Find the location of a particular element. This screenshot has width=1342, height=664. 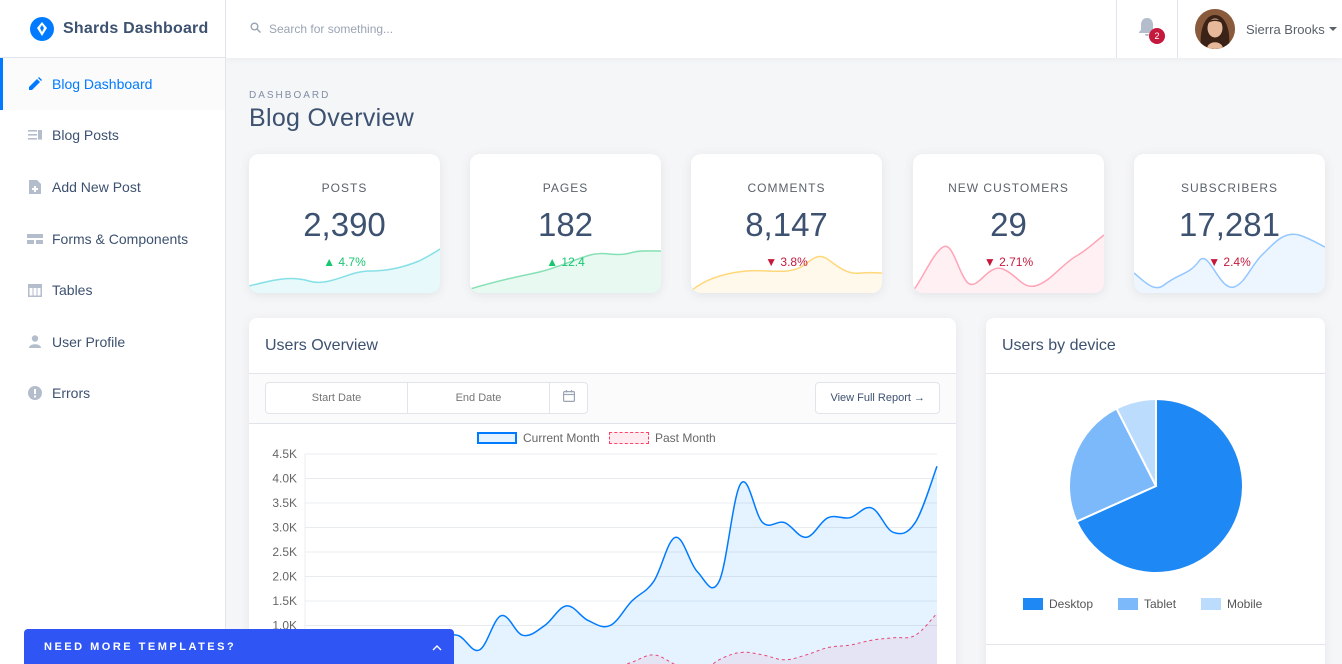

sidebar-item-label: Tables is located at coordinates (72, 290).